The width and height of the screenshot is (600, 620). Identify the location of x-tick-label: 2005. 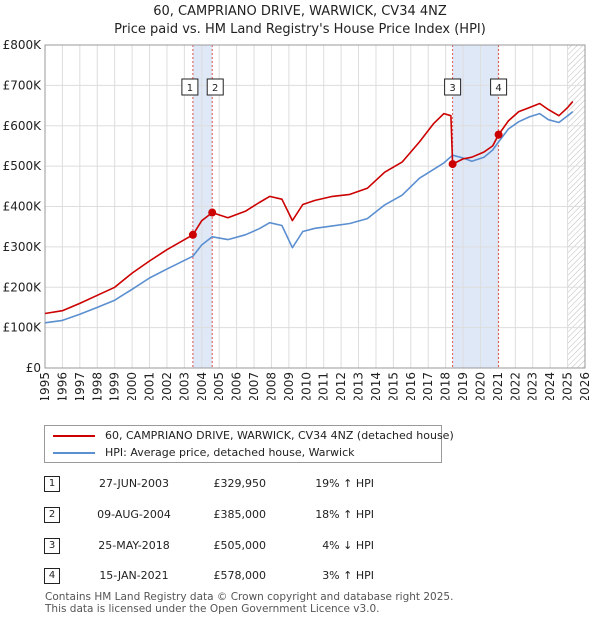
(219, 386).